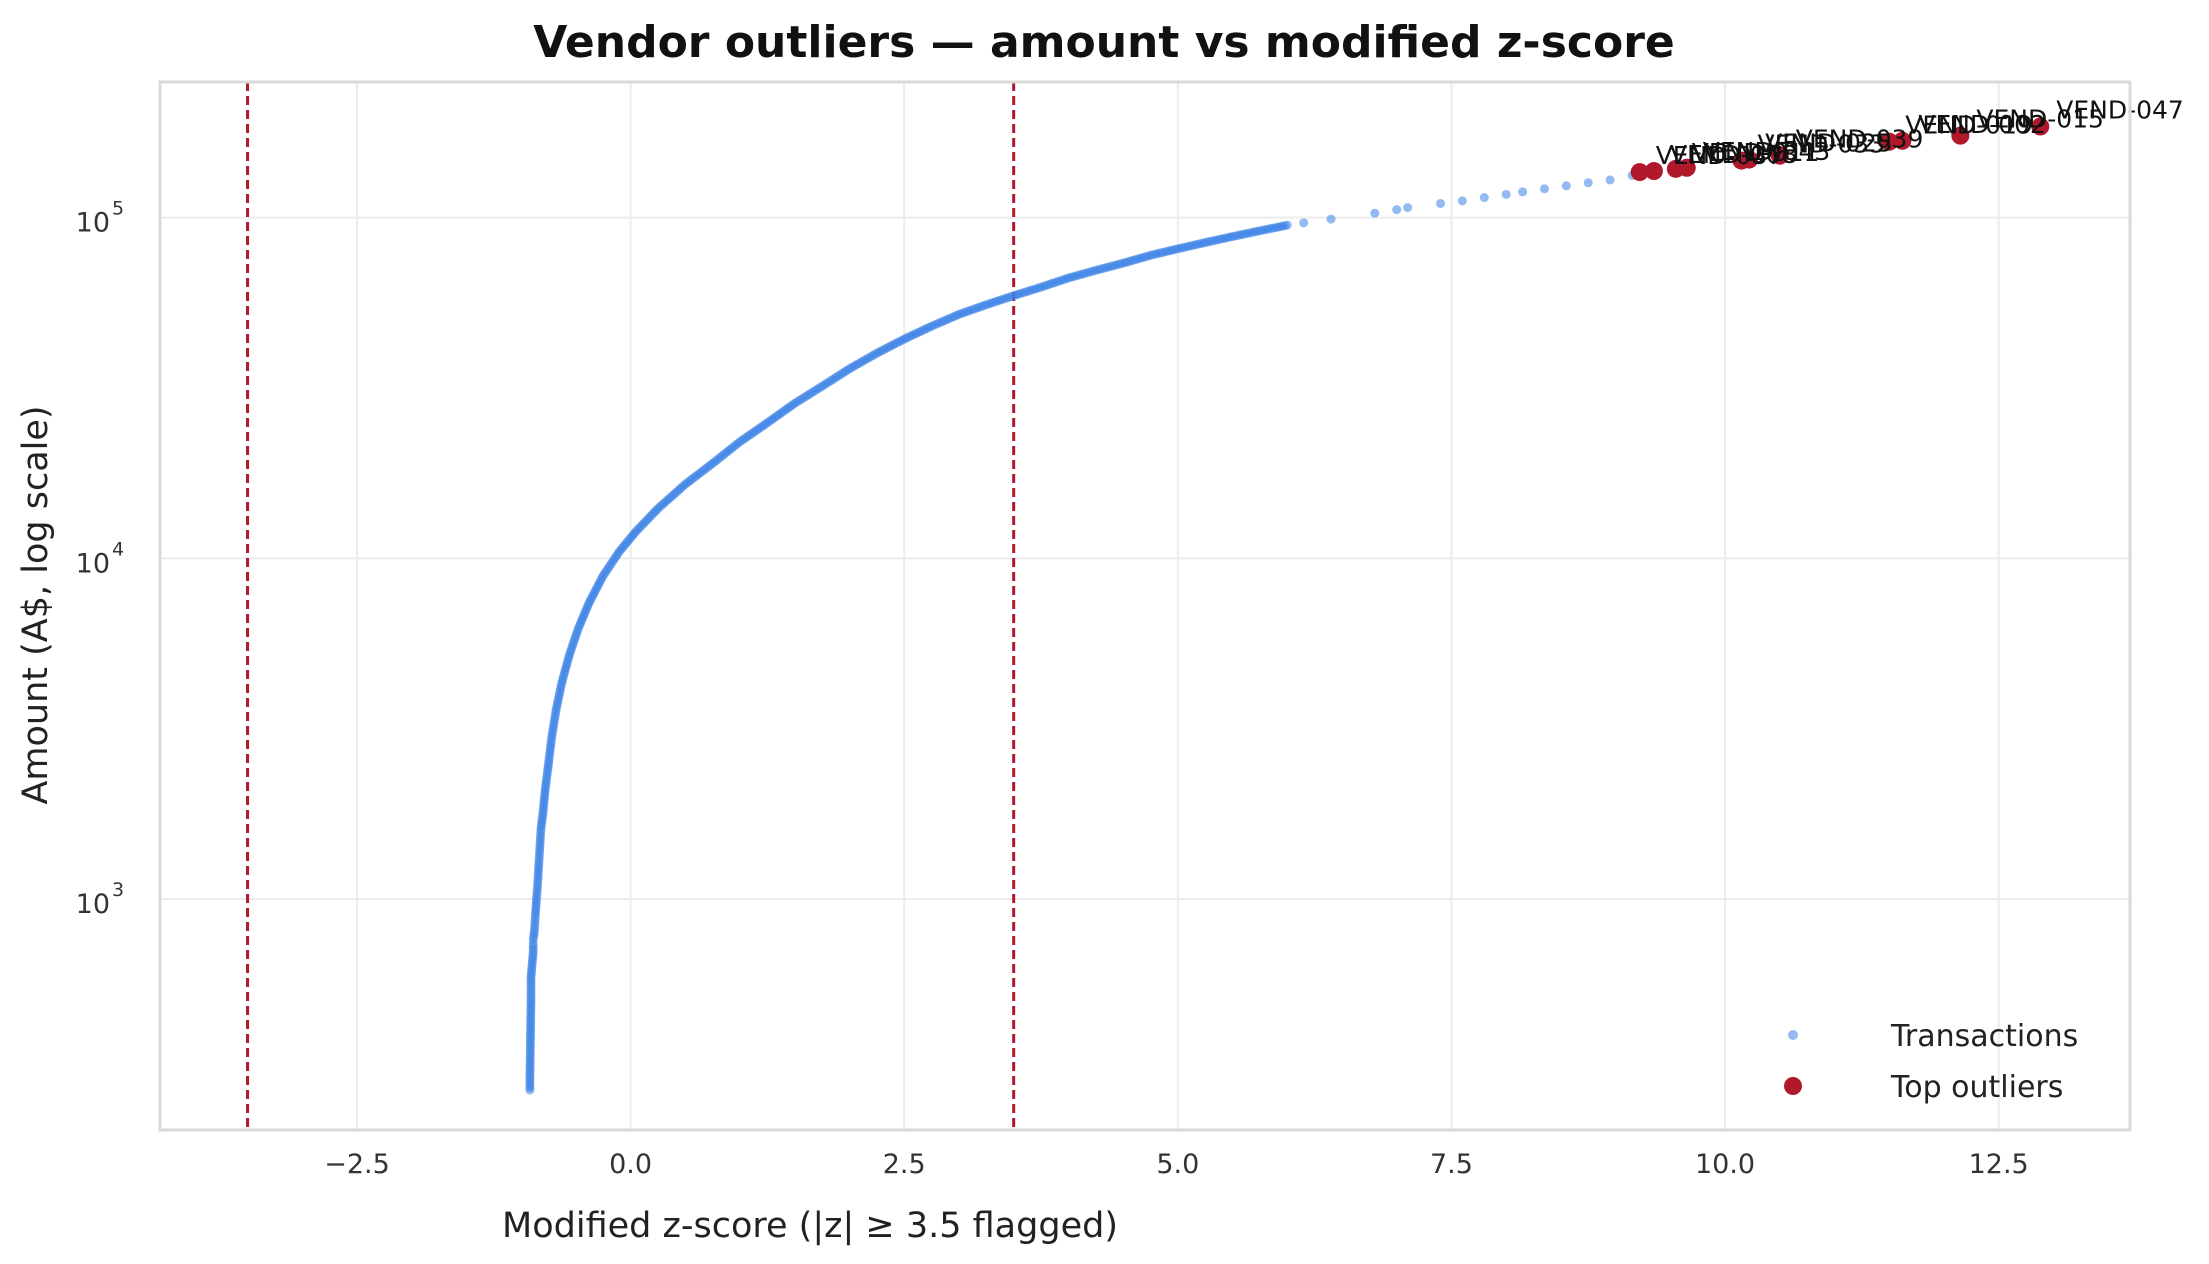 The width and height of the screenshot is (2209, 1264). I want to click on outlier-label: VEND-037, so click(1720, 155).